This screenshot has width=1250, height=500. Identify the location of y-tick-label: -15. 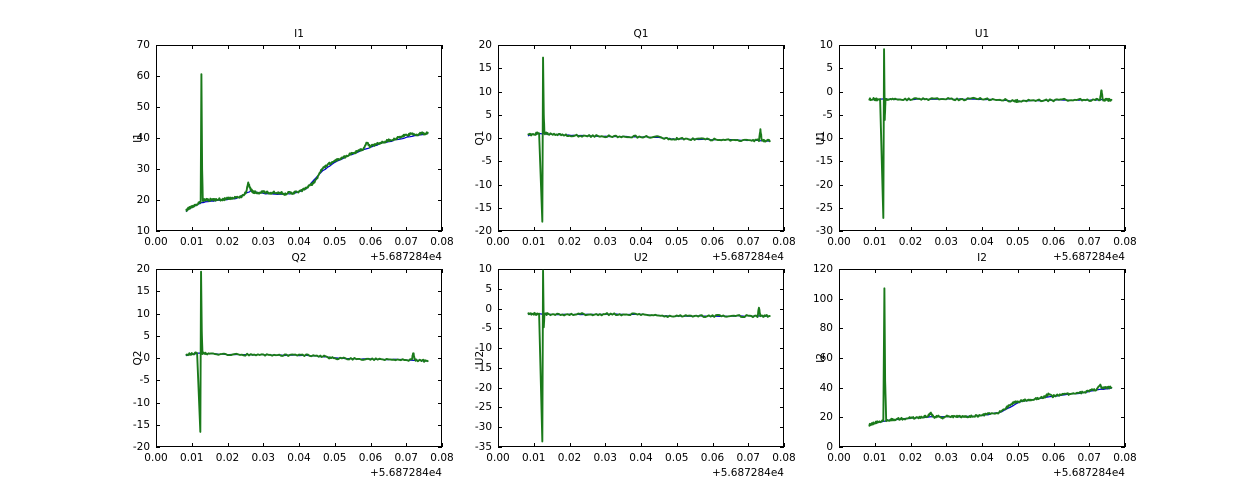
(141, 424).